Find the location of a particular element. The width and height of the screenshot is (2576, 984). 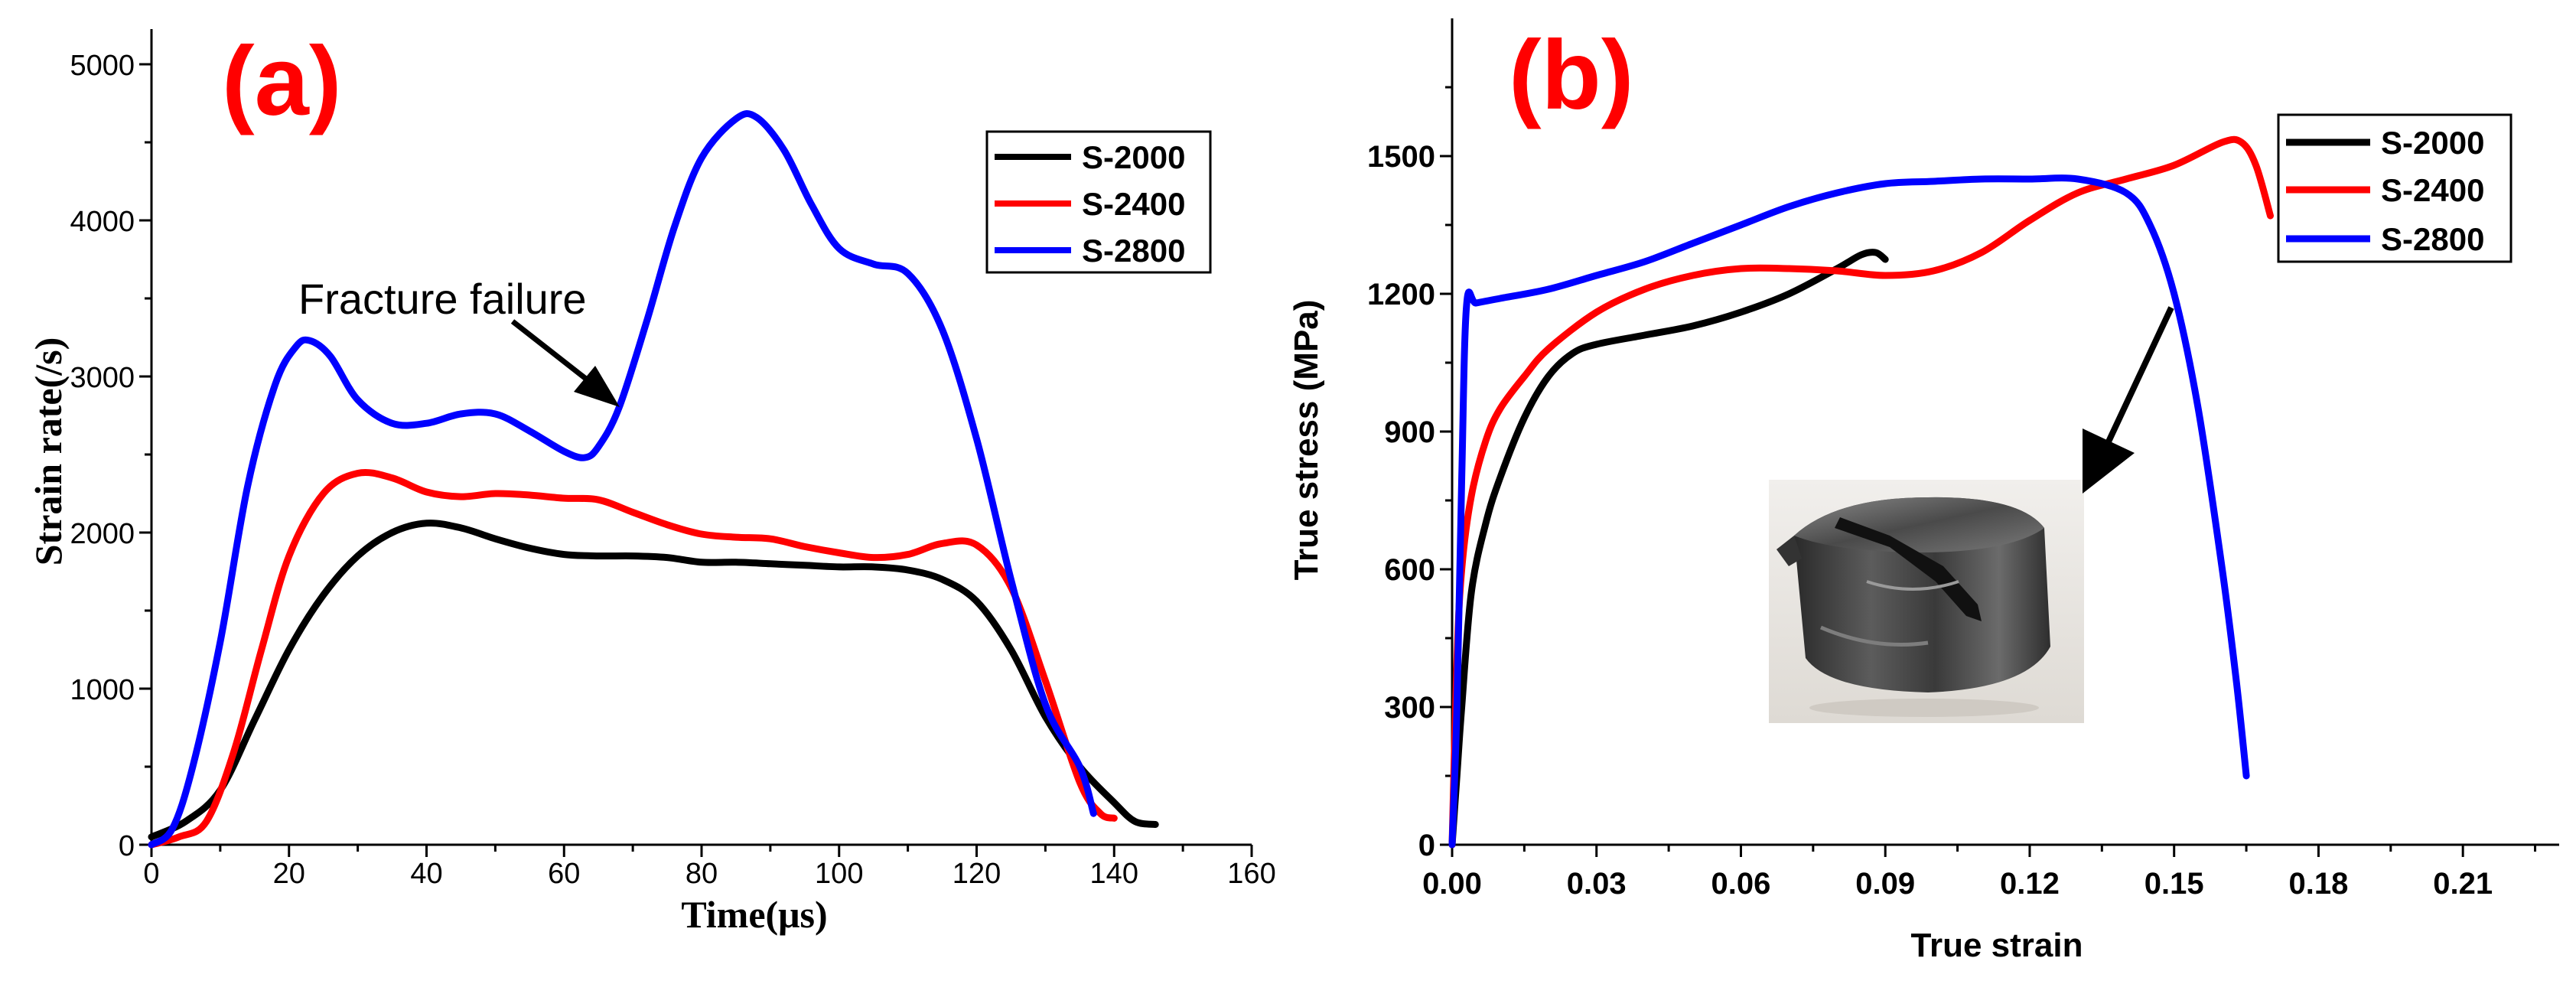

panel-b-xlabel: True strain is located at coordinates (1997, 945).